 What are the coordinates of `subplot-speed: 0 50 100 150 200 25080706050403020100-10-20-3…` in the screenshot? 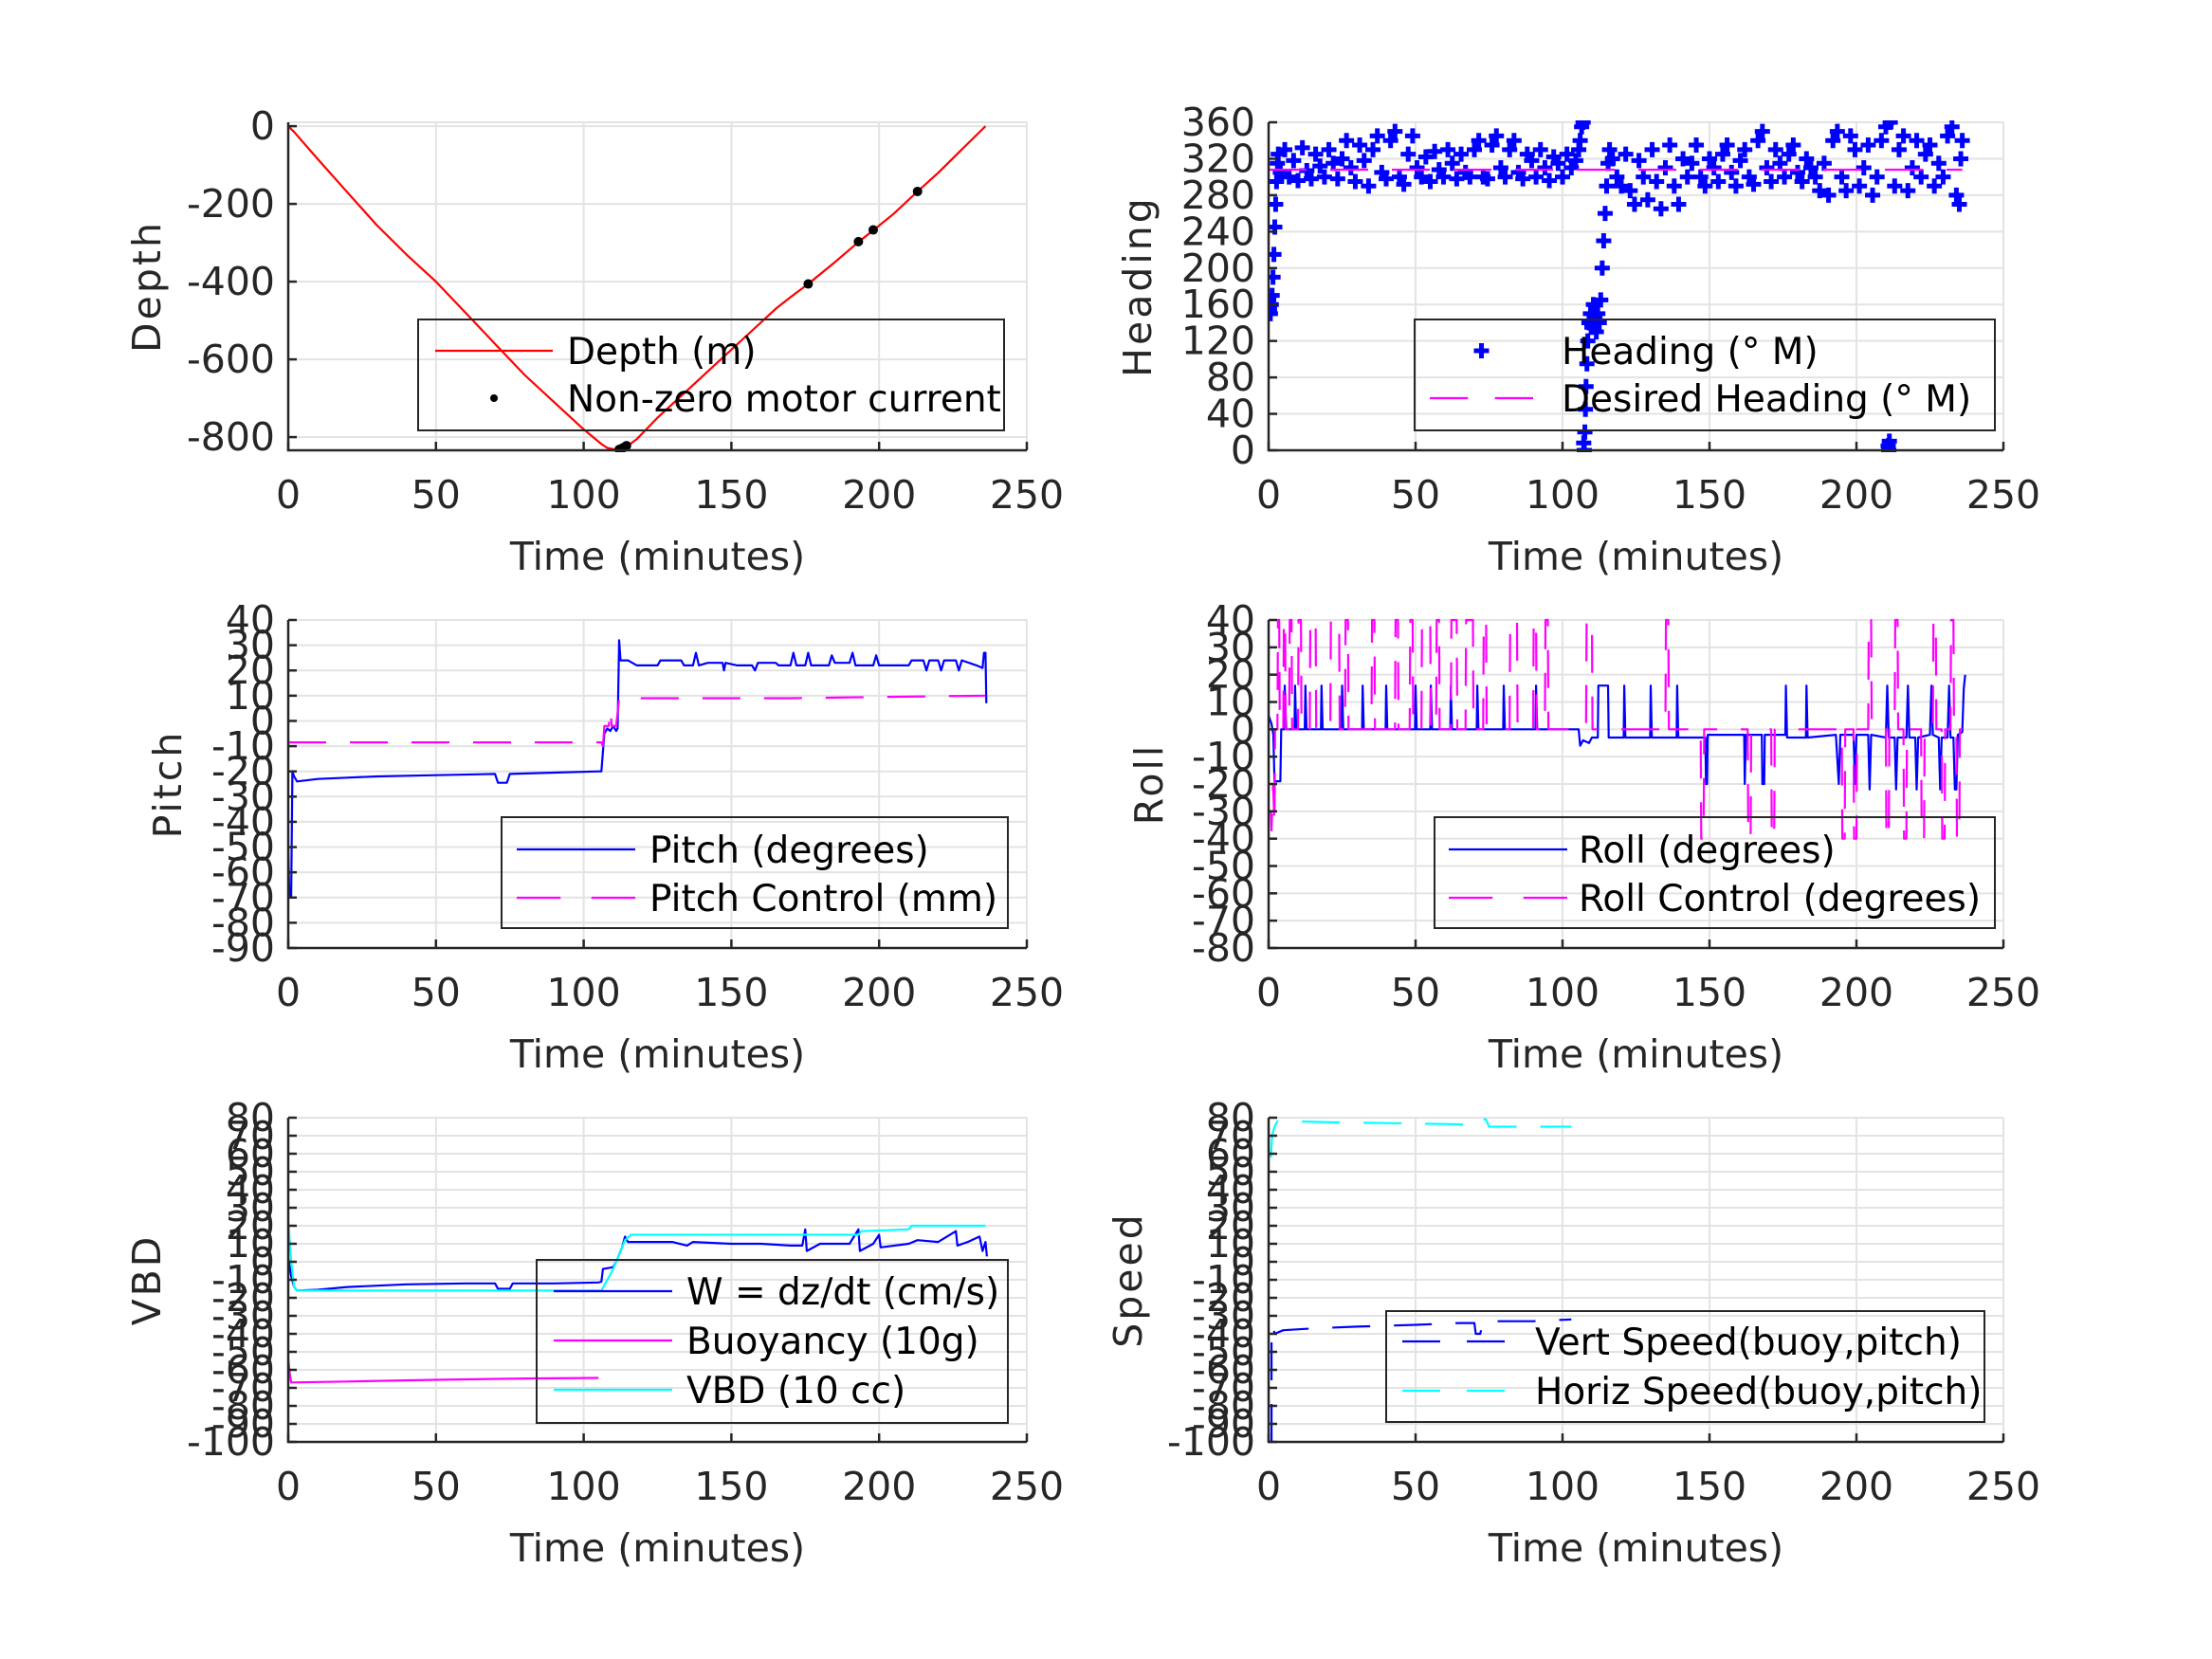 It's located at (1573, 1333).